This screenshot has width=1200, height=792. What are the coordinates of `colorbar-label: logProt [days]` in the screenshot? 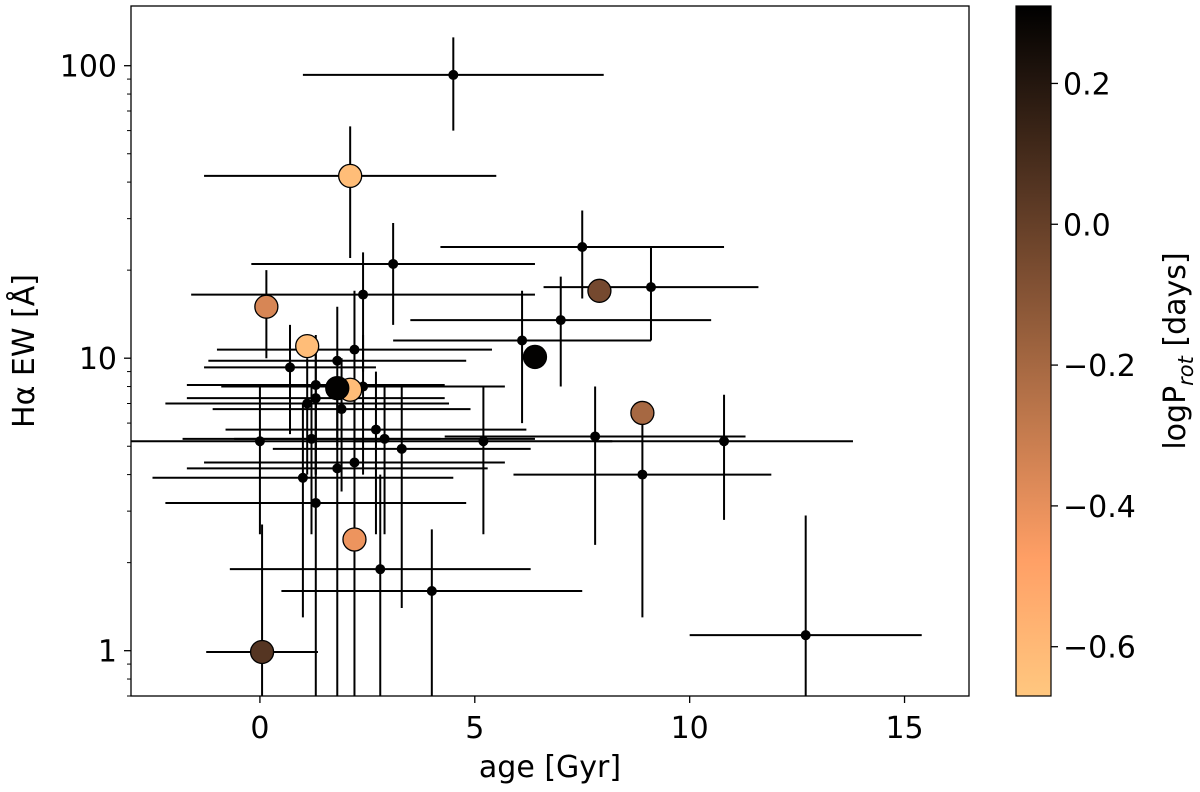 It's located at (1178, 350).